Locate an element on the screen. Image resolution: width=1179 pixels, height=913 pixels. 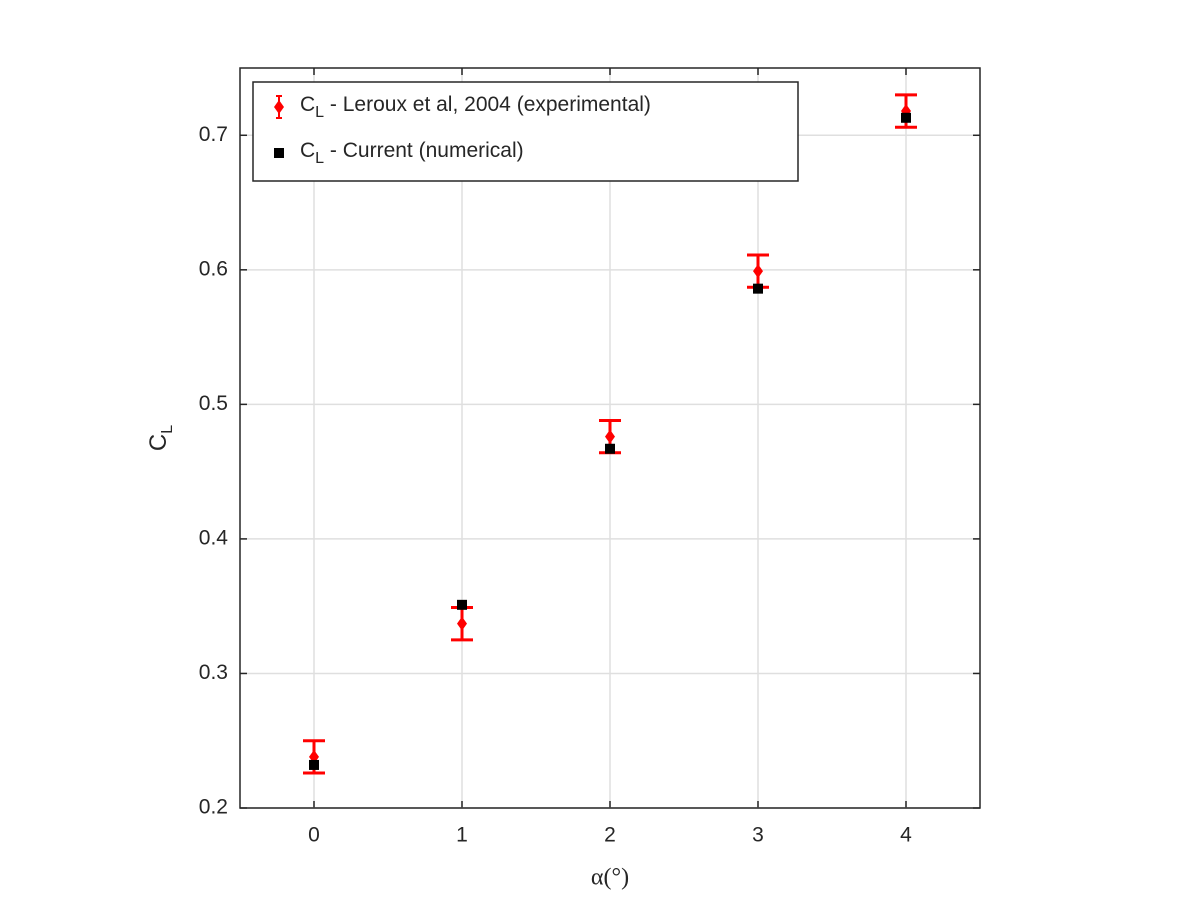
x-axis-label: α(°) is located at coordinates (610, 878).